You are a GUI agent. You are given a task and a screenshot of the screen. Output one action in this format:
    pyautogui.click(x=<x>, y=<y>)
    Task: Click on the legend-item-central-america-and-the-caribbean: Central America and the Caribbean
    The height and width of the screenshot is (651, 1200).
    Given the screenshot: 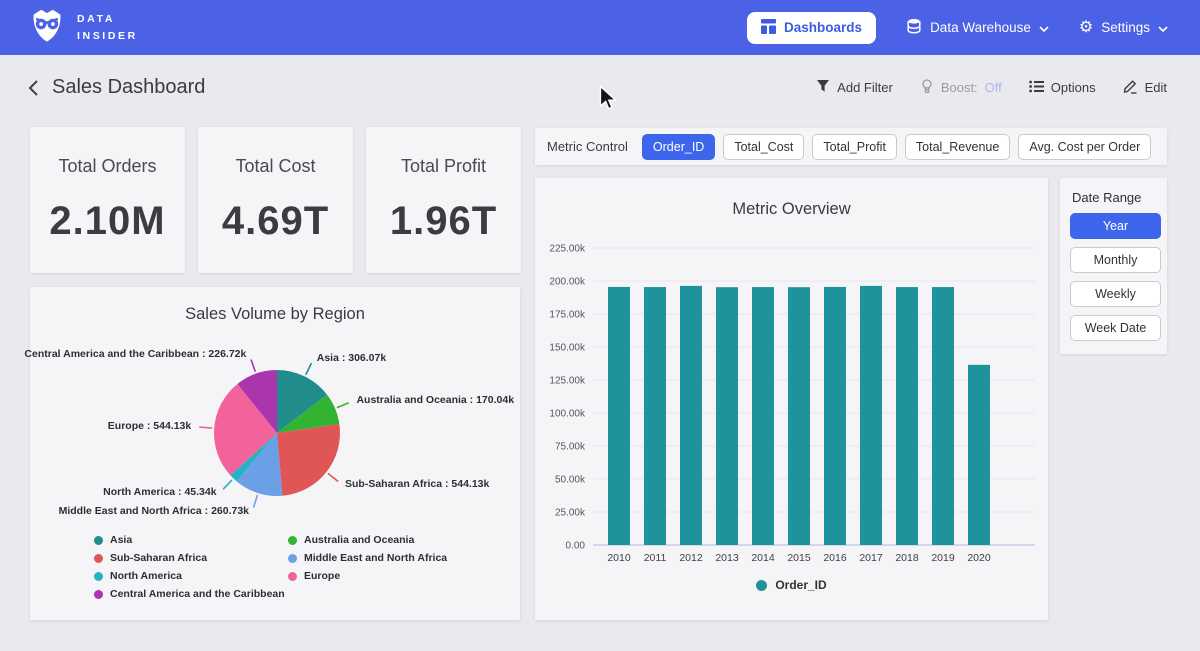 What is the action you would take?
    pyautogui.click(x=189, y=594)
    